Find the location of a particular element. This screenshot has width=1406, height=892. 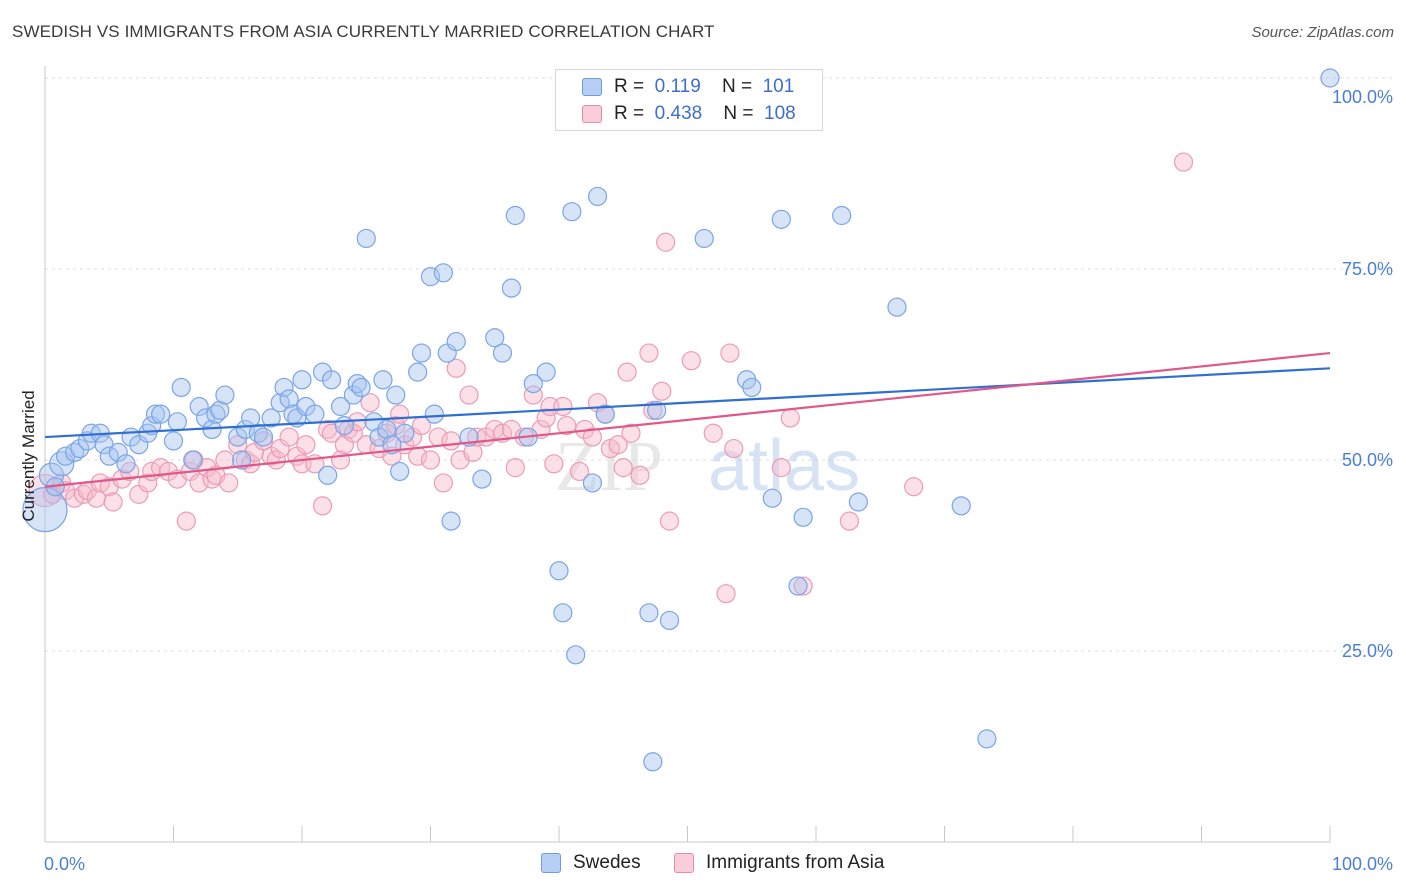

legend-n-label: N = is located at coordinates (738, 113).